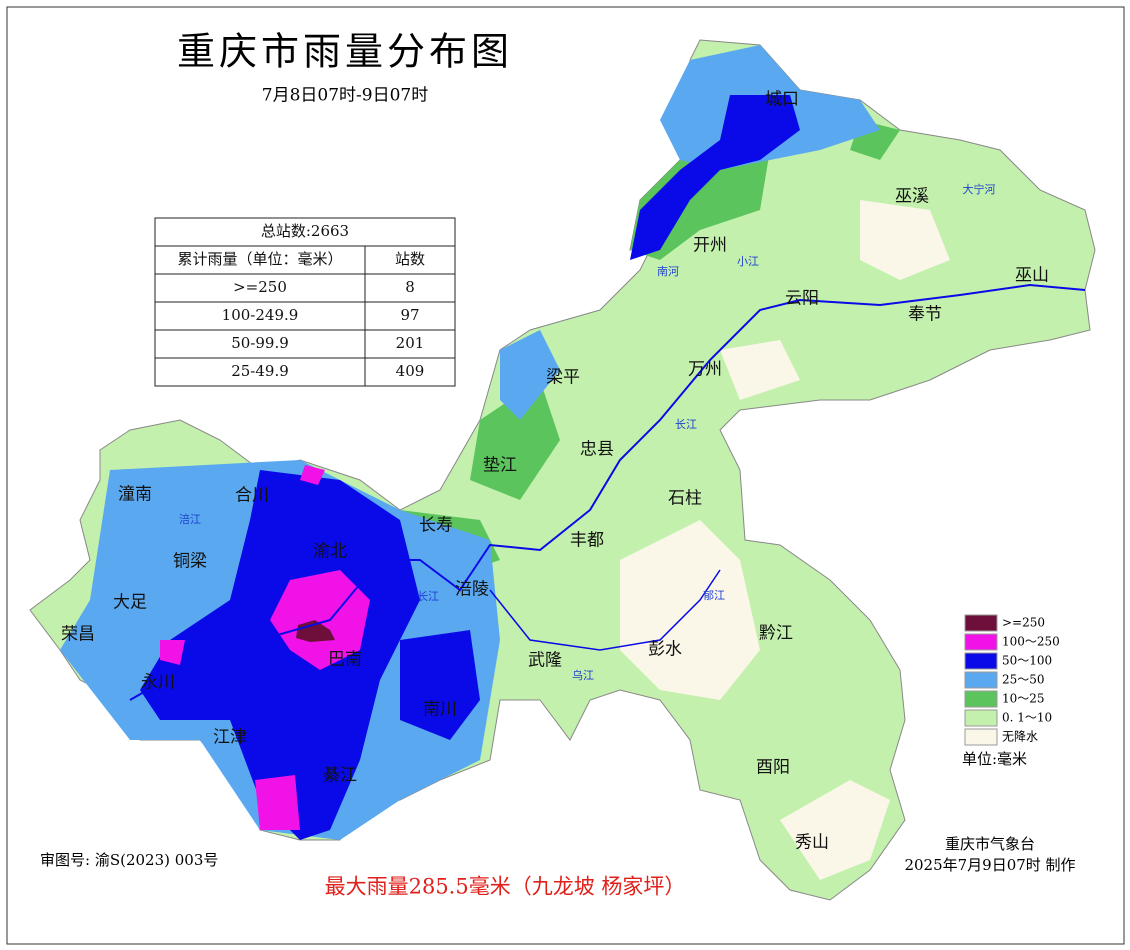 Image resolution: width=1130 pixels, height=950 pixels. What do you see at coordinates (912, 197) in the screenshot?
I see `place-label: 巫溪` at bounding box center [912, 197].